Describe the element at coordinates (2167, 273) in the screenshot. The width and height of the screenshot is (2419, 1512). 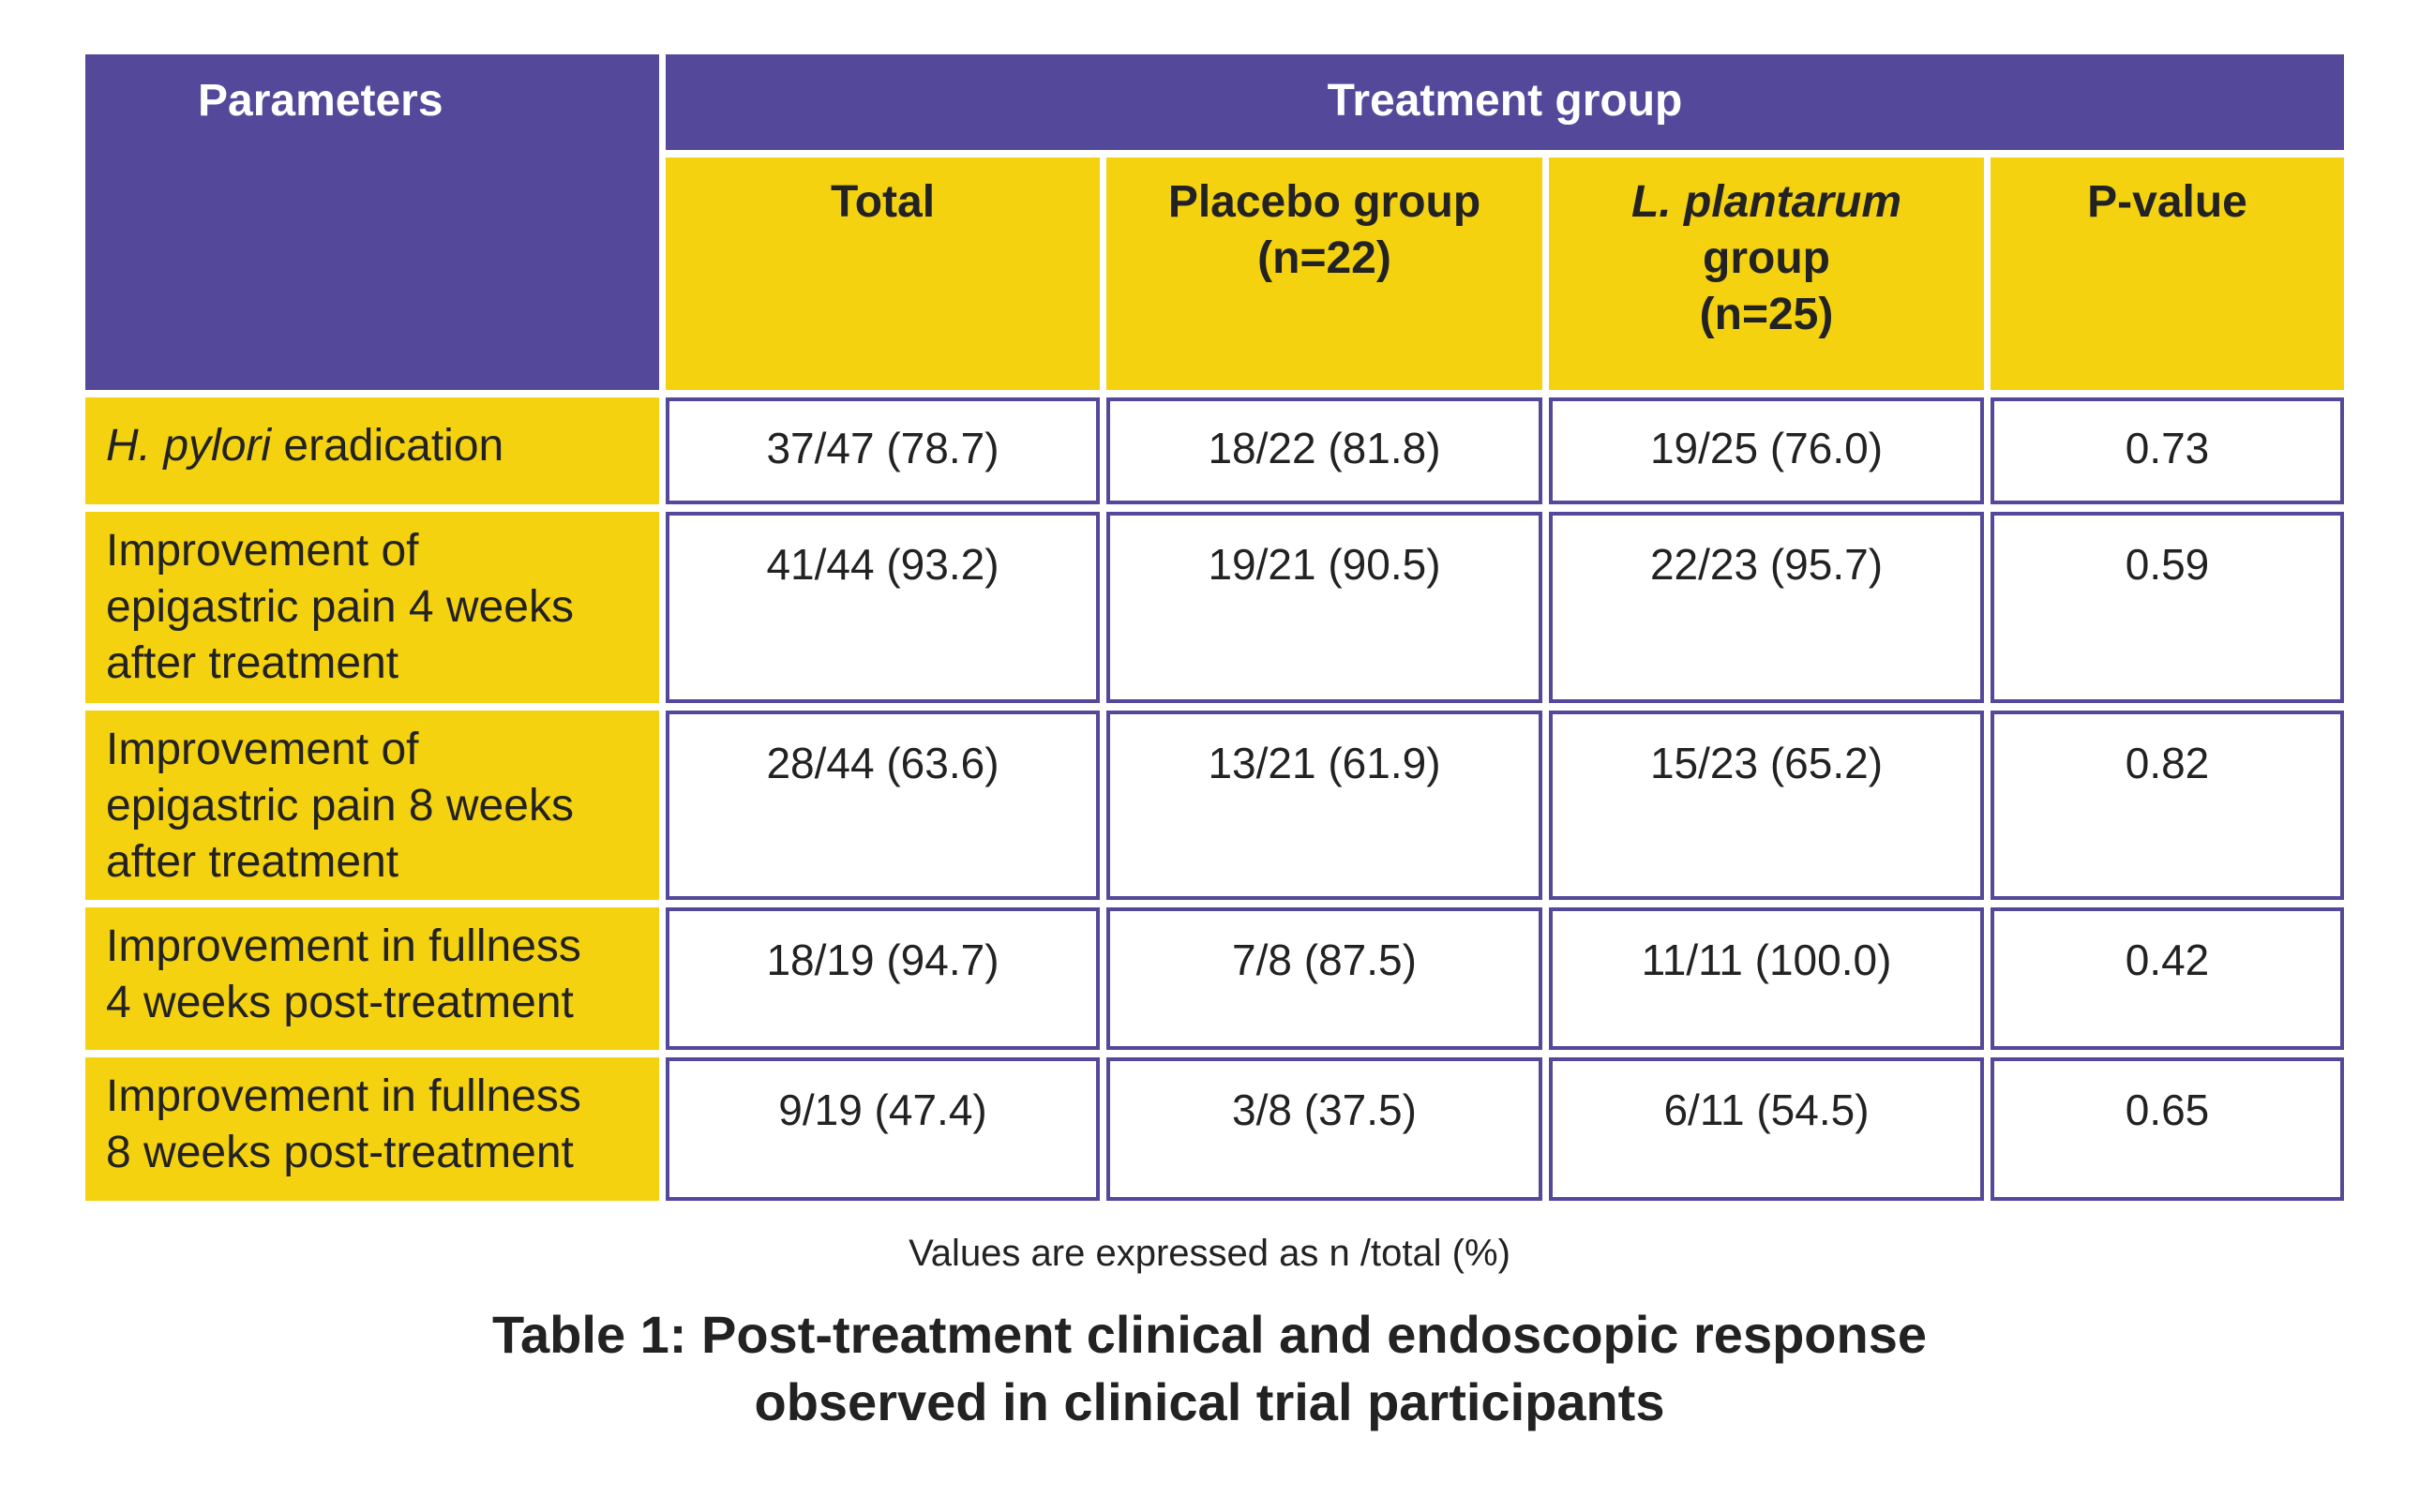
I see `column-header: P-value` at that location.